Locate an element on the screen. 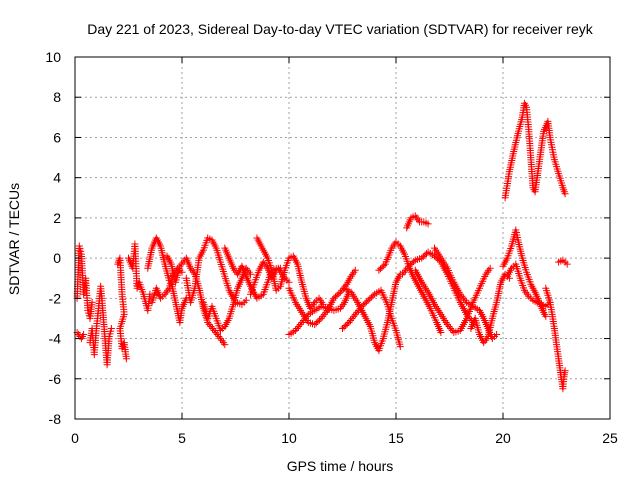 The width and height of the screenshot is (640, 480). y-tick-label: 6 is located at coordinates (57, 137).